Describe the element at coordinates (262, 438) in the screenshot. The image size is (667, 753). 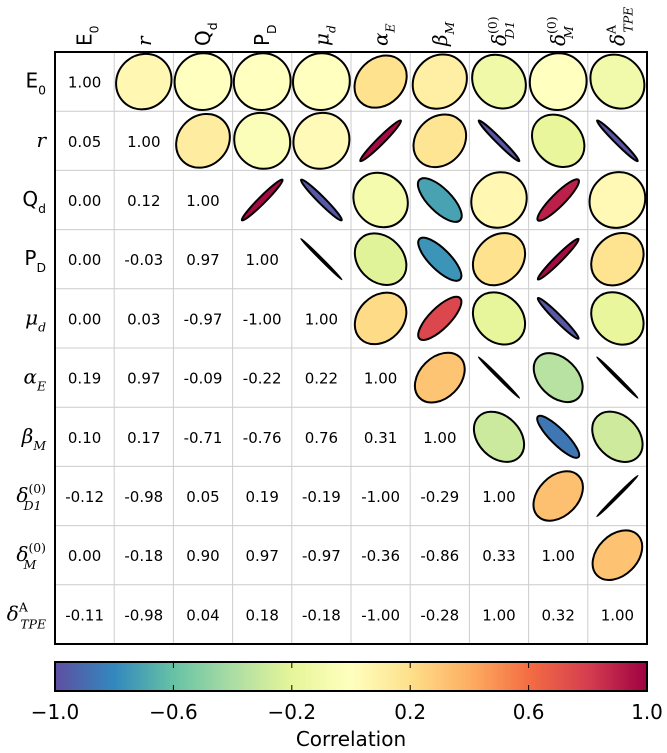
I see `cell-value: -0.76` at that location.